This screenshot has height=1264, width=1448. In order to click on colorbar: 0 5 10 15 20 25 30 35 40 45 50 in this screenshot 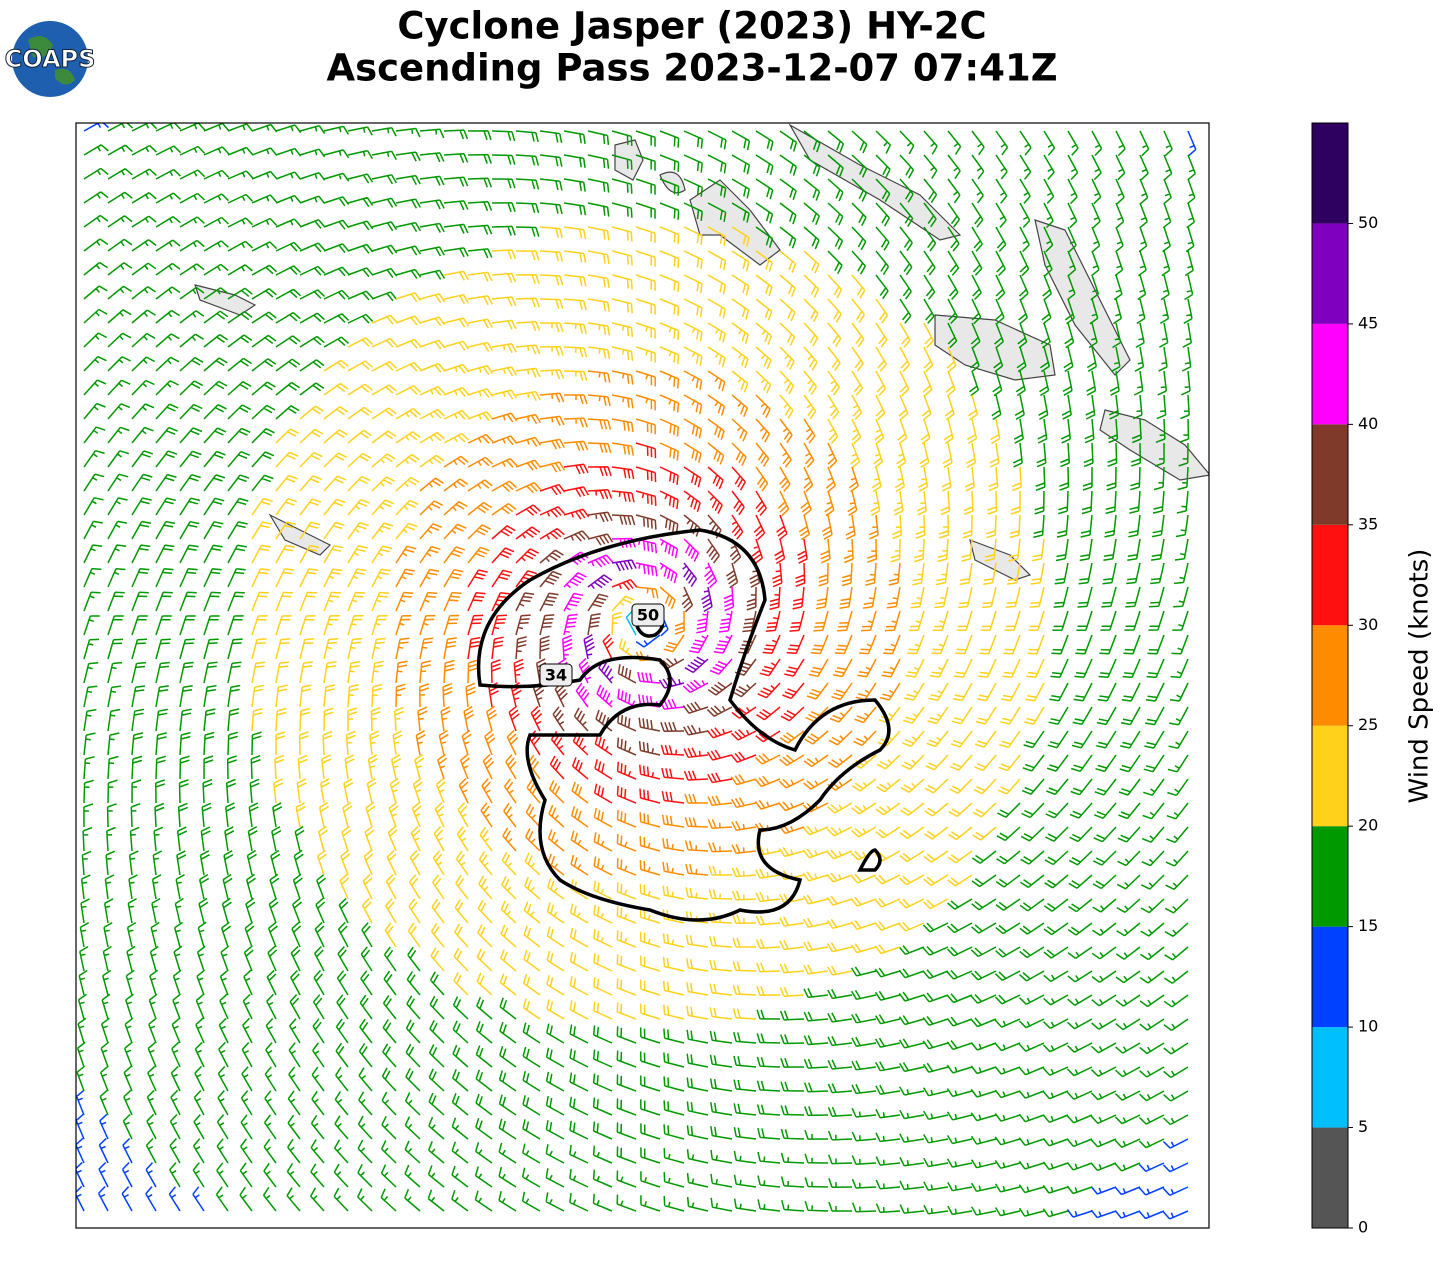, I will do `click(1344, 679)`.